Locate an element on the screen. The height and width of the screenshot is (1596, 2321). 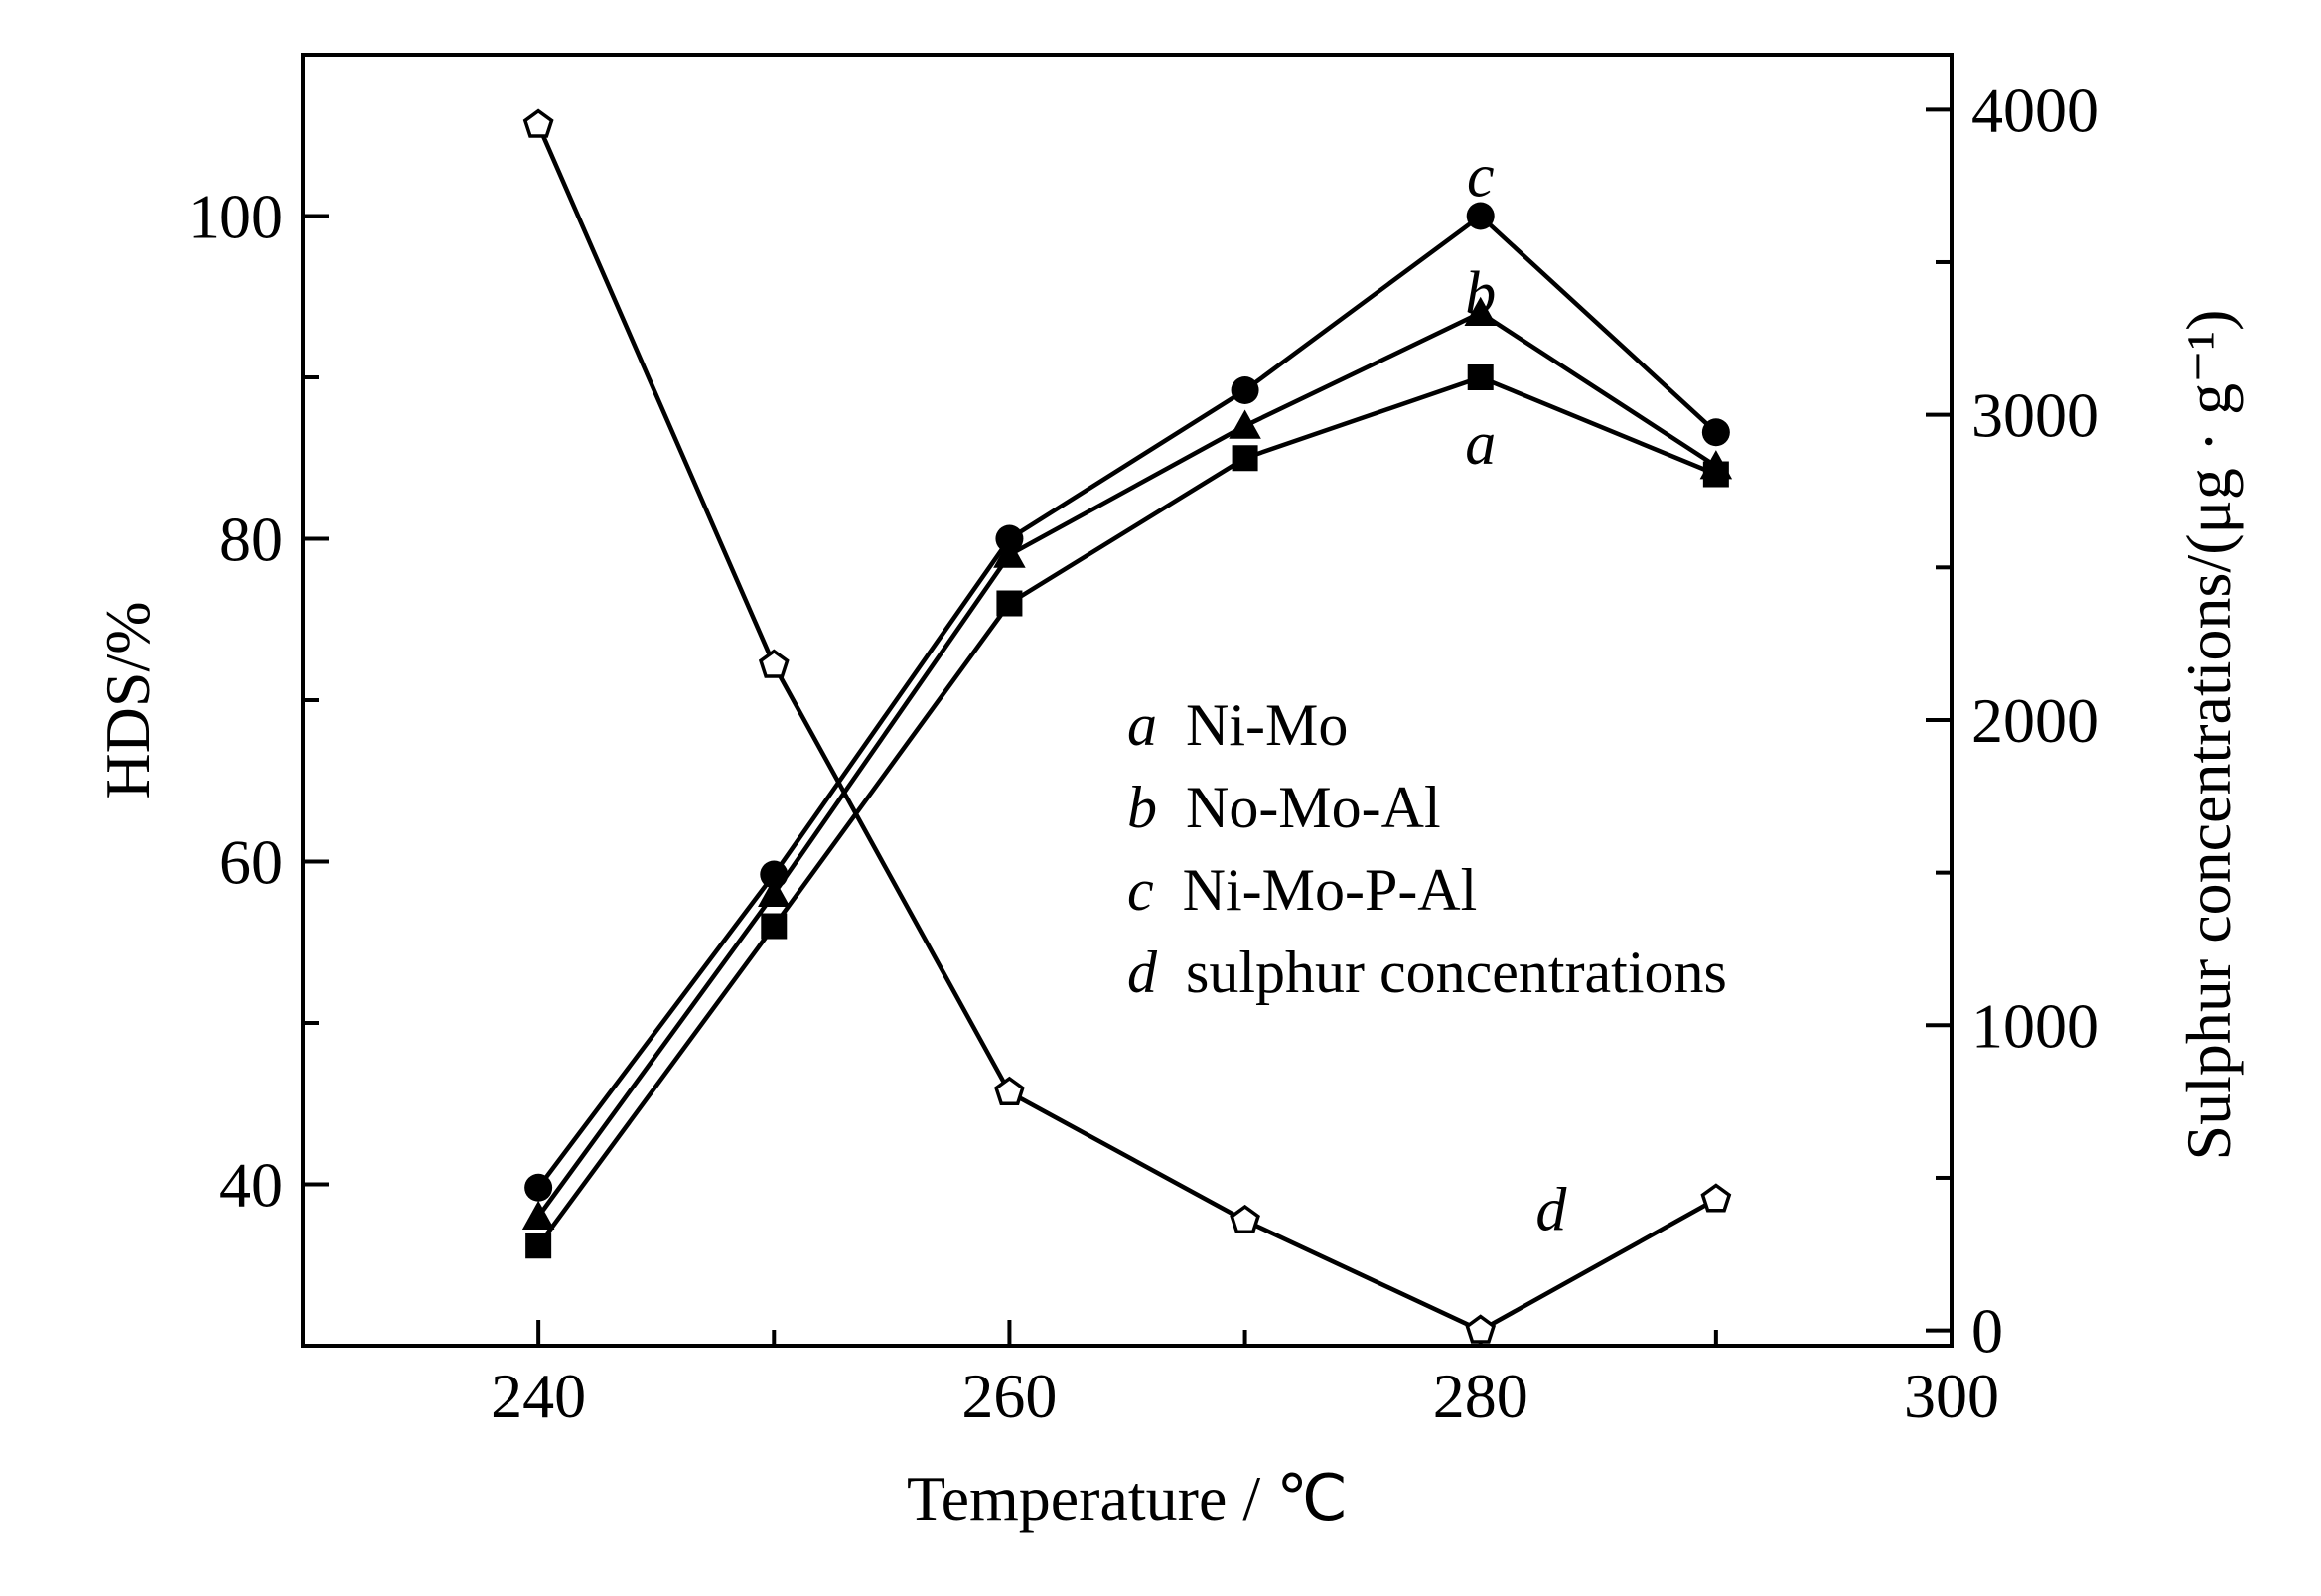
x-tick-label-240: 240 is located at coordinates (538, 1396).